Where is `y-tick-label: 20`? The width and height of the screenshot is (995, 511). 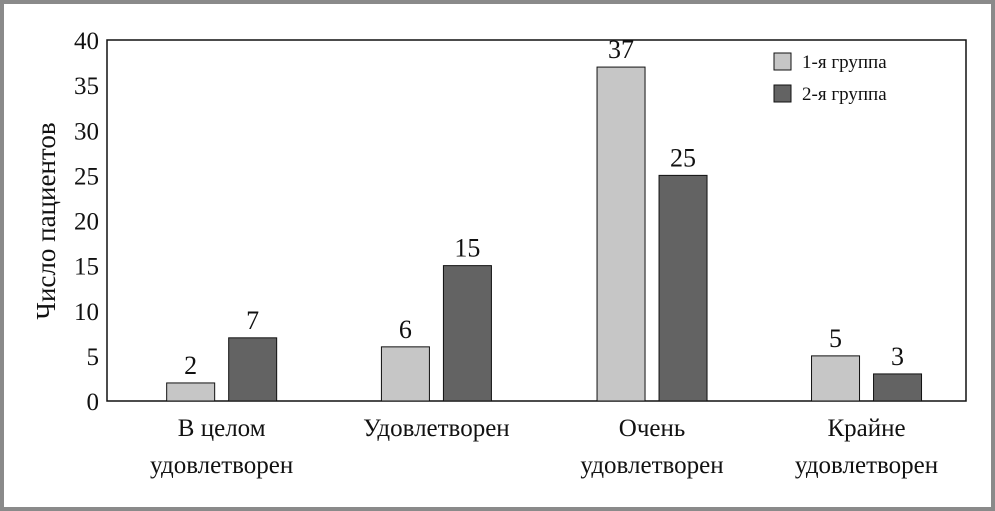 y-tick-label: 20 is located at coordinates (86, 222).